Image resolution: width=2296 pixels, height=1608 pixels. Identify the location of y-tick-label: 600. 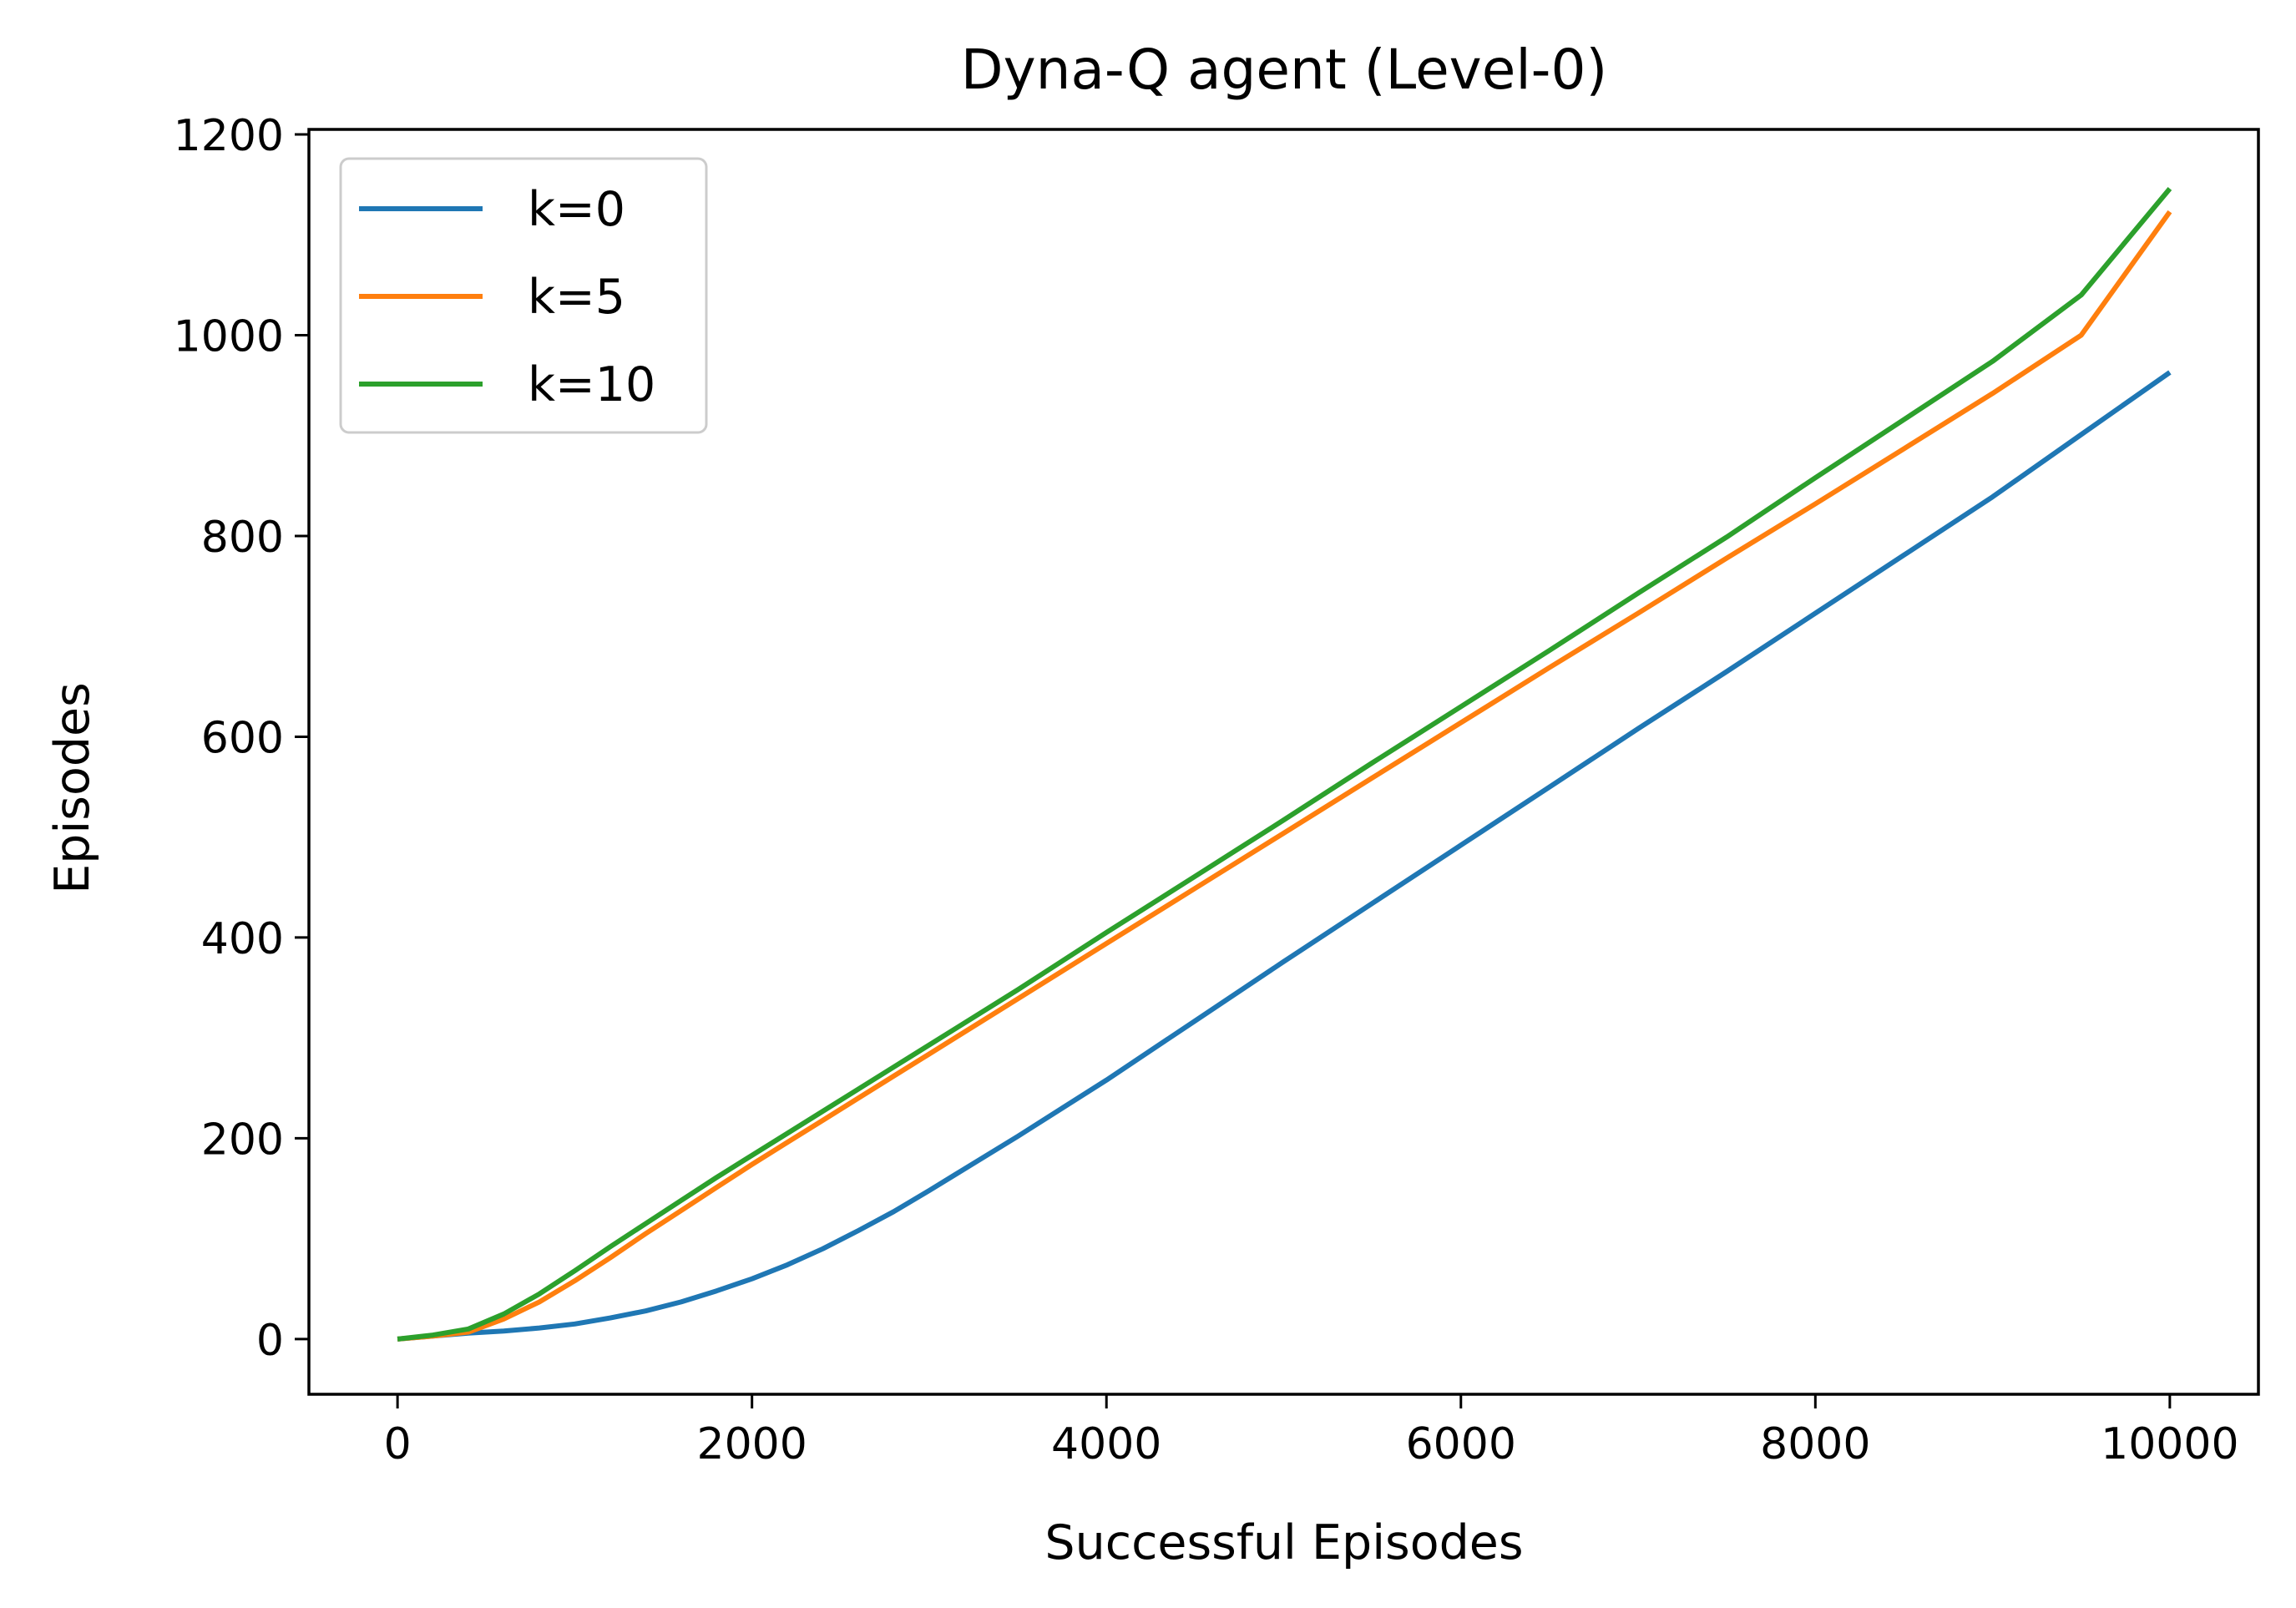
(242, 738).